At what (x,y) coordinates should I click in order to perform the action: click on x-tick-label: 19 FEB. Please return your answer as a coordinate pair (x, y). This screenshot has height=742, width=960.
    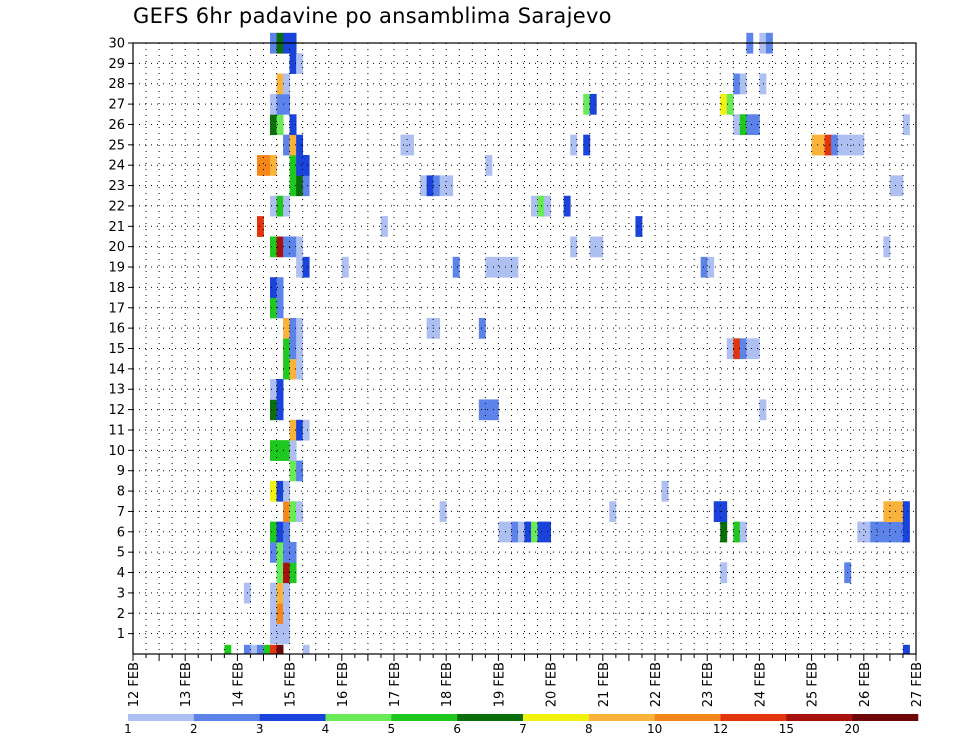
    Looking at the image, I should click on (499, 684).